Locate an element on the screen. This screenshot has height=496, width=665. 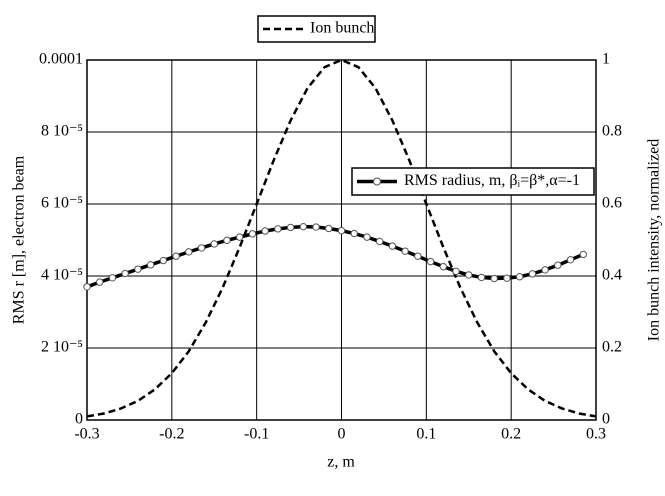
y-tick-label: 0 is located at coordinates (79, 419).